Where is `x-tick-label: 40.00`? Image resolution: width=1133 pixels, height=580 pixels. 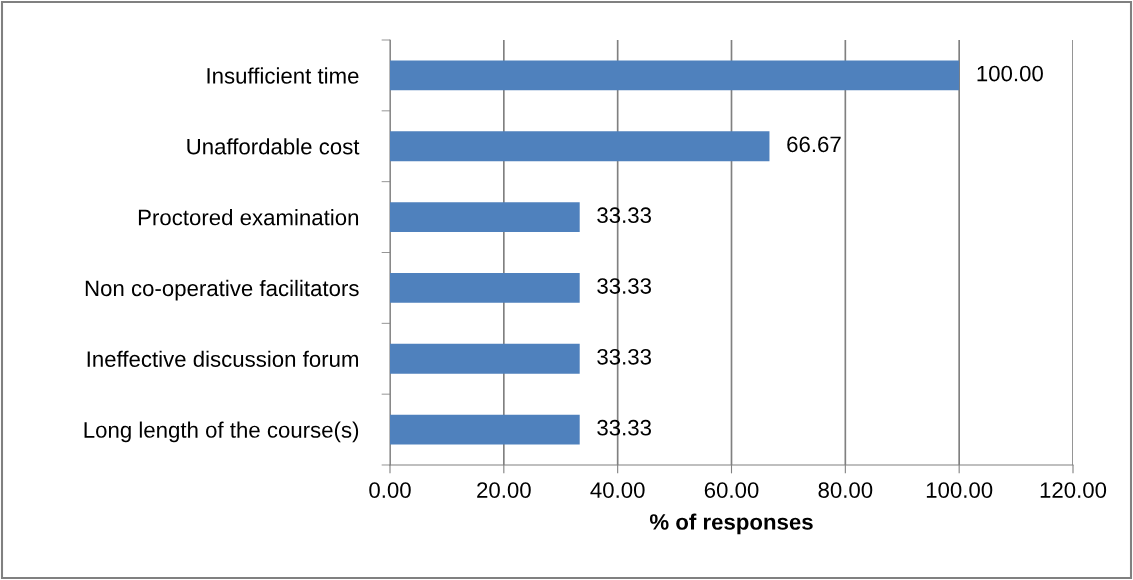
x-tick-label: 40.00 is located at coordinates (617, 490).